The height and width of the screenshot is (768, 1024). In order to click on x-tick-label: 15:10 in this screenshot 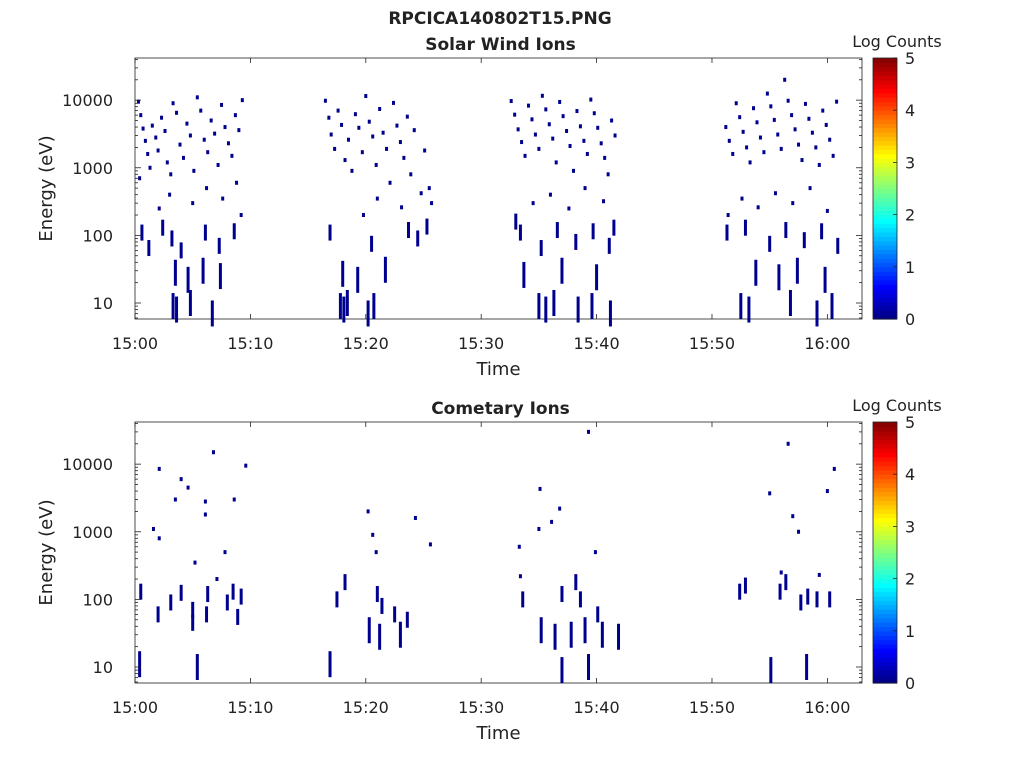, I will do `click(250, 707)`.